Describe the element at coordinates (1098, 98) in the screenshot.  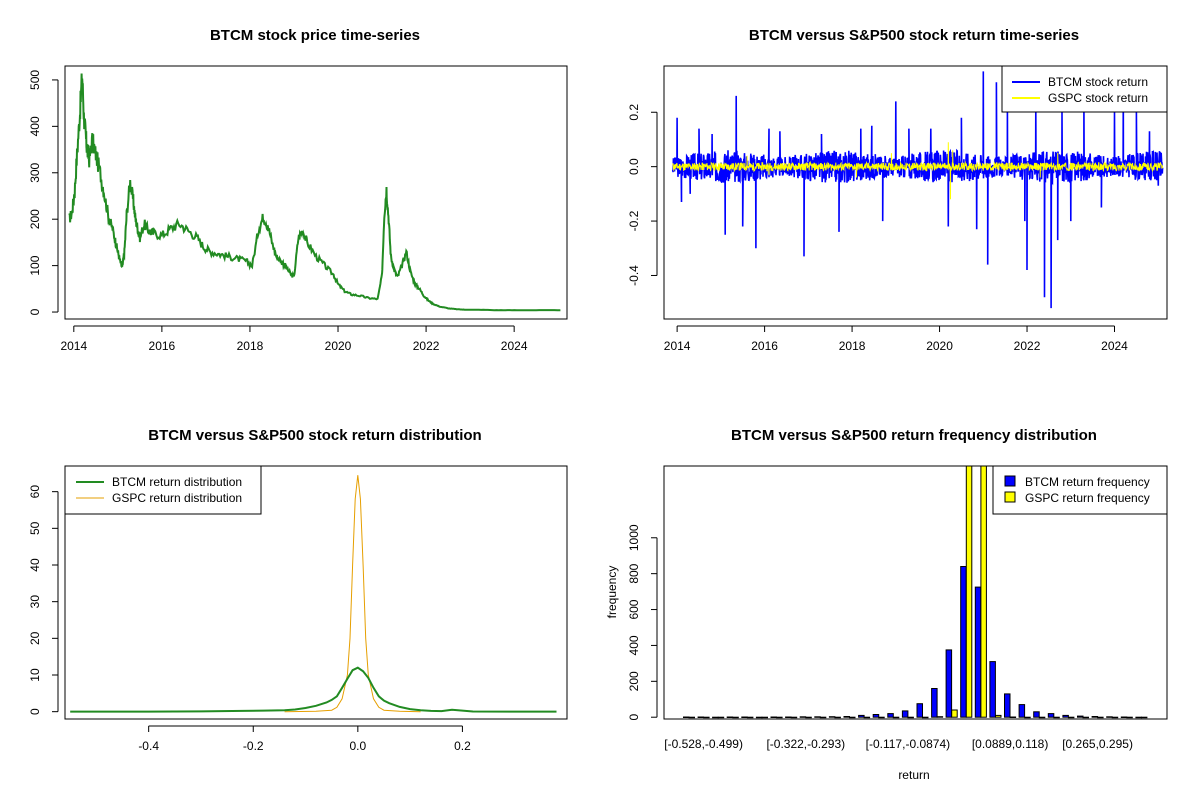
I see `legend-gspc-return-label: GSPC stock return` at that location.